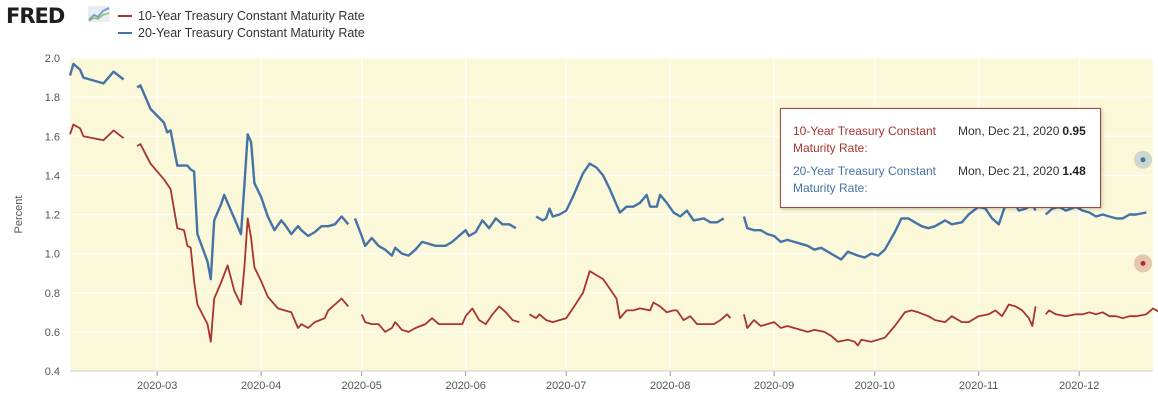 This screenshot has height=402, width=1158. Describe the element at coordinates (19, 215) in the screenshot. I see `y-axis-label: Percent` at that location.